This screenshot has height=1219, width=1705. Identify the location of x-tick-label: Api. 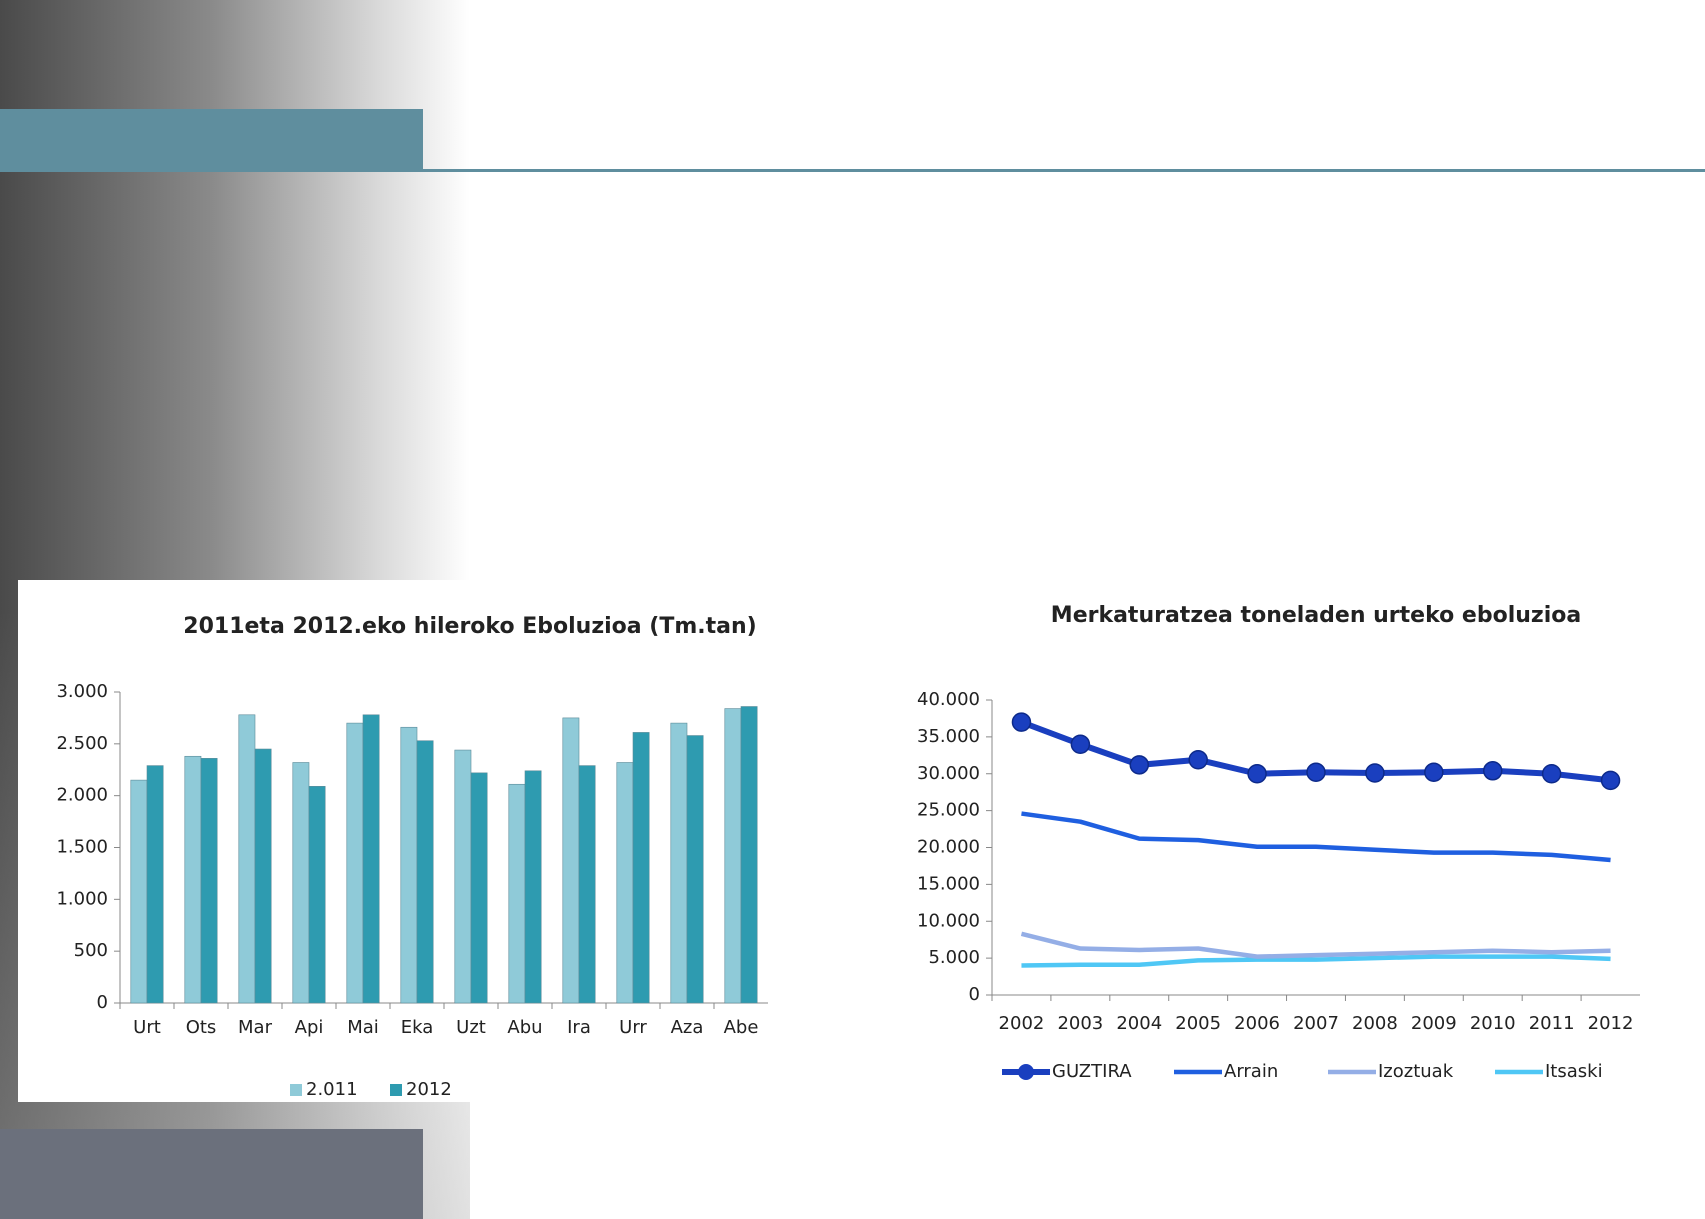
(309, 1027).